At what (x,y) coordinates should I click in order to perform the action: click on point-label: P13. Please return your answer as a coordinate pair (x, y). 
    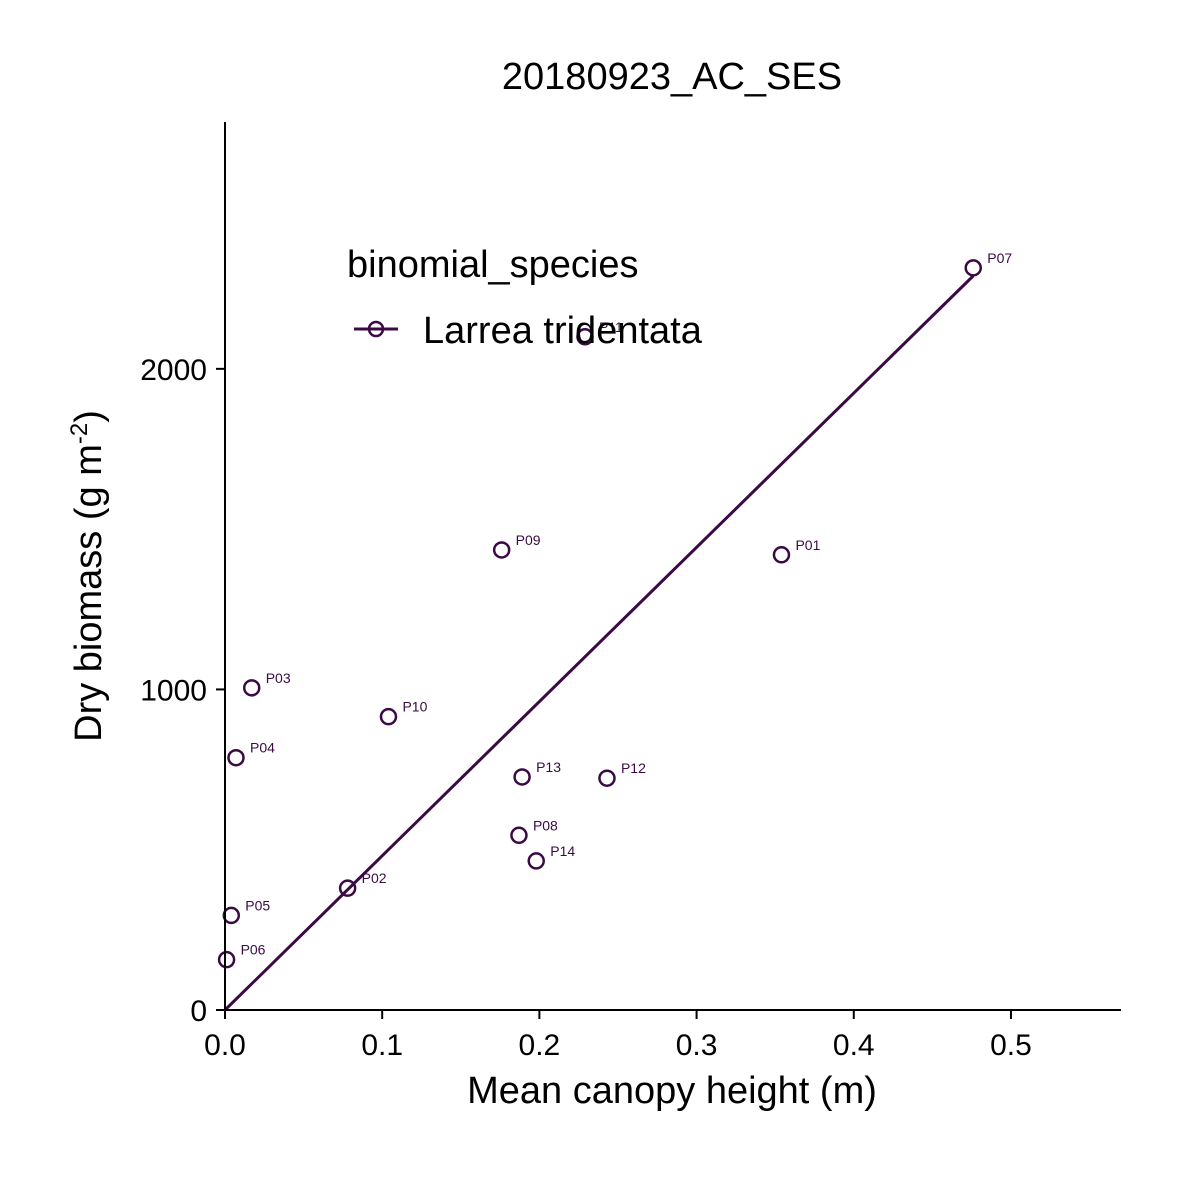
    Looking at the image, I should click on (548, 767).